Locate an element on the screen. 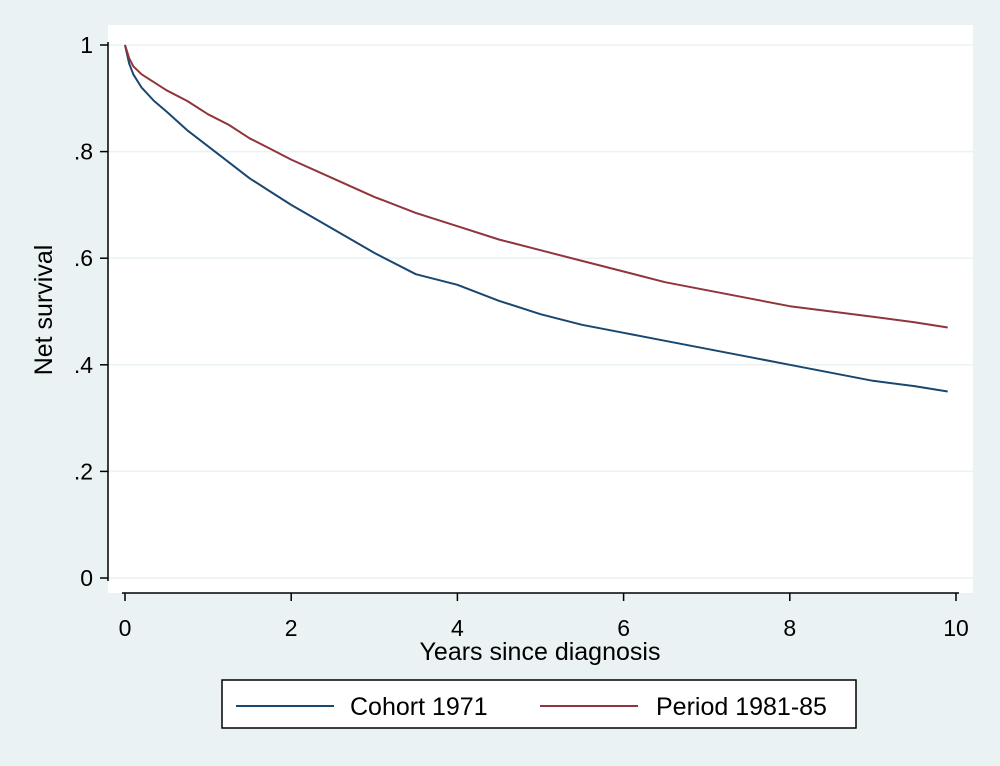 This screenshot has height=766, width=1000. y-tick-label: .8 is located at coordinates (83, 152).